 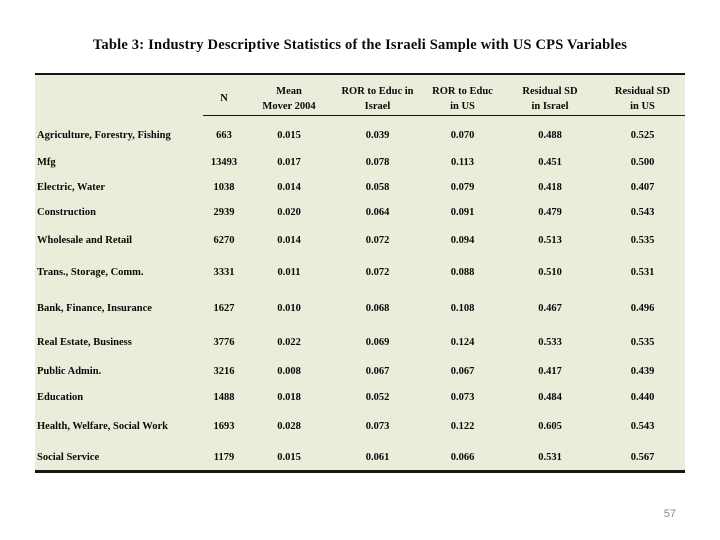 I want to click on value-cell: 0.010, so click(x=289, y=308).